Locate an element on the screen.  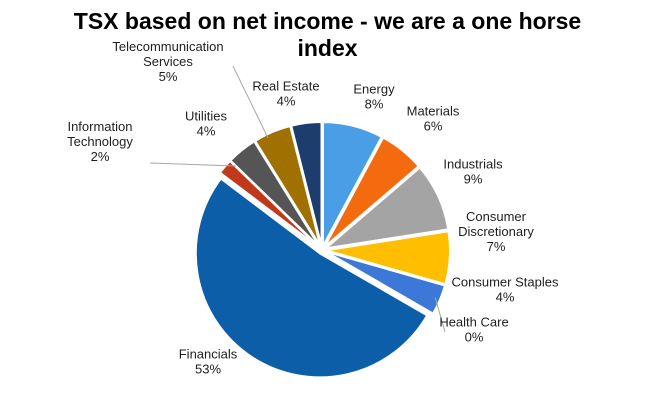
data-label-consumer-staples: Consumer Staples 4% is located at coordinates (505, 290).